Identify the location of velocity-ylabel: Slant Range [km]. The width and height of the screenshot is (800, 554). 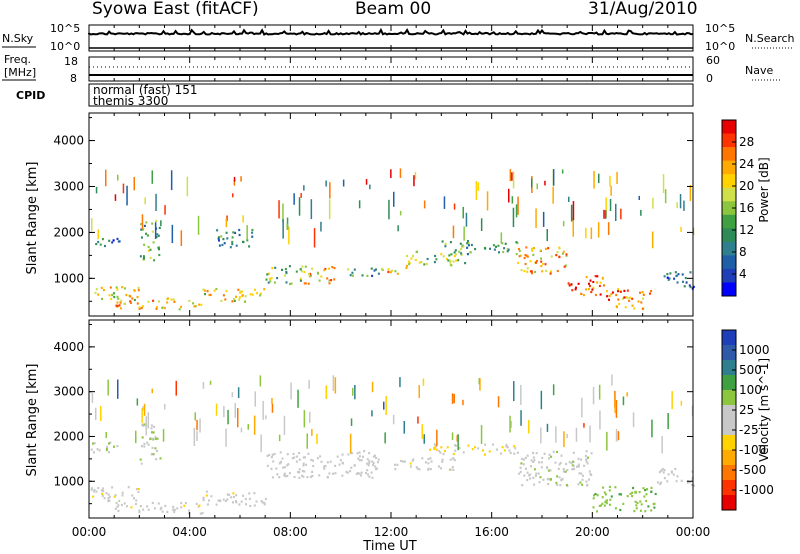
(32, 420).